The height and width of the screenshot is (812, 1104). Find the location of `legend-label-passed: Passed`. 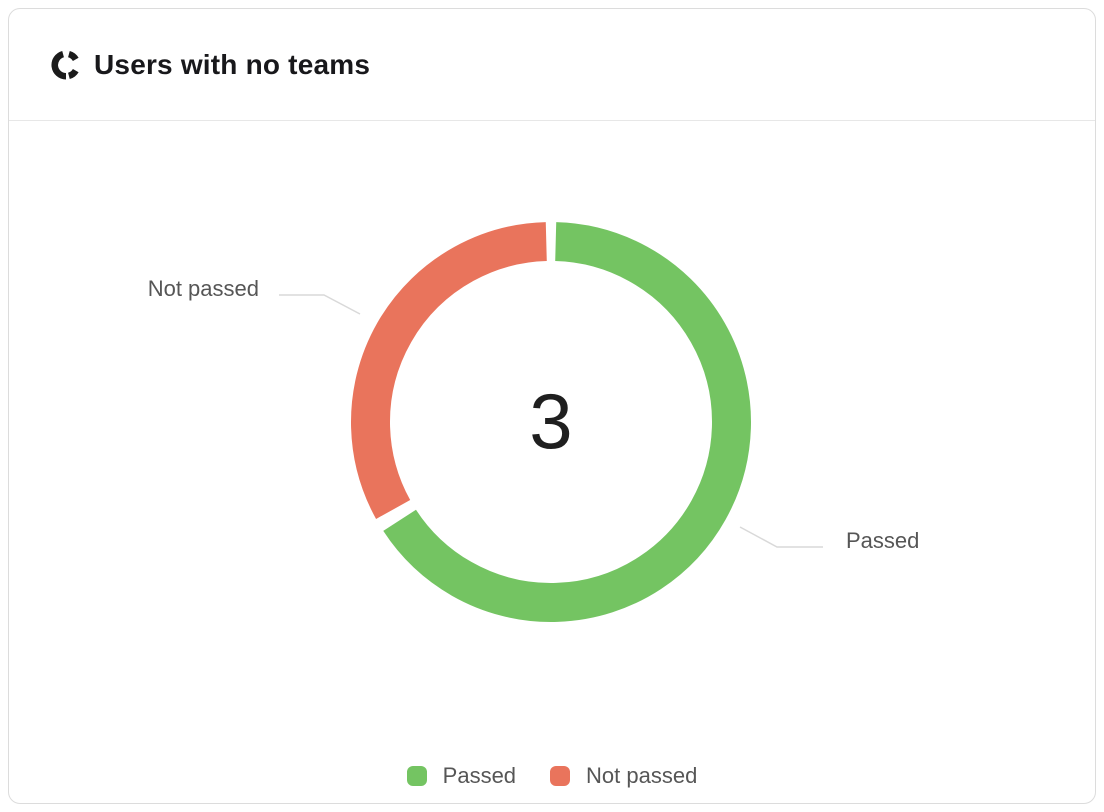

legend-label-passed: Passed is located at coordinates (479, 775).